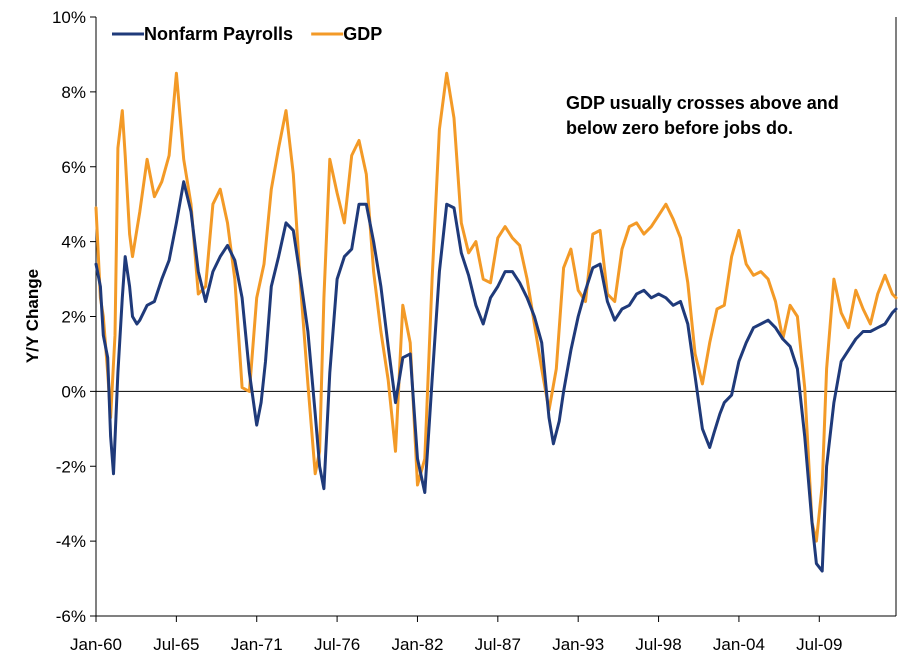 The width and height of the screenshot is (911, 659). What do you see at coordinates (702, 103) in the screenshot?
I see `annotation-line: GDP usually crosses above and` at bounding box center [702, 103].